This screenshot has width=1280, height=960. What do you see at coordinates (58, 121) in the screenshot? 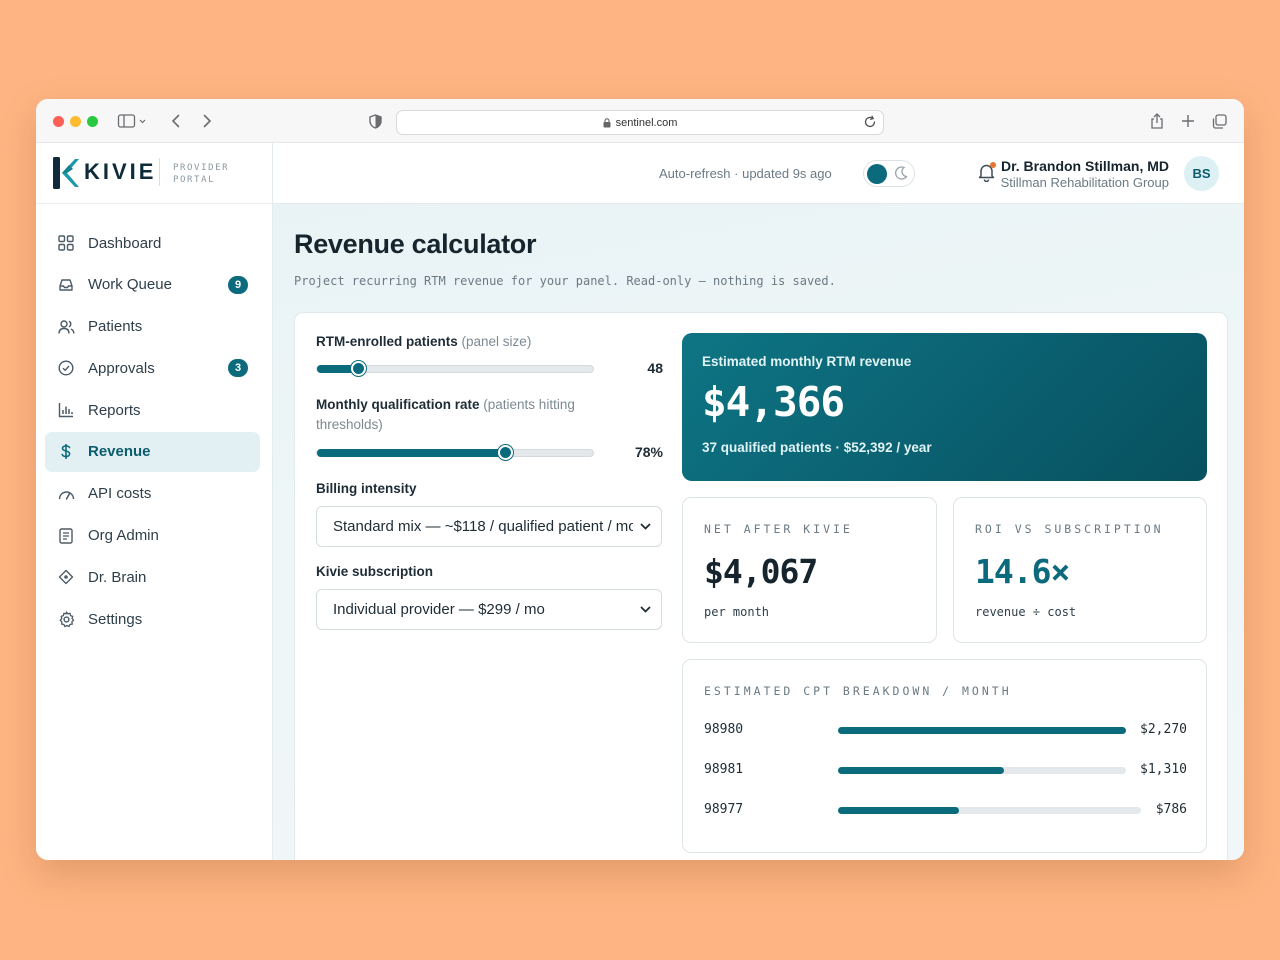
I see `close-window-button` at bounding box center [58, 121].